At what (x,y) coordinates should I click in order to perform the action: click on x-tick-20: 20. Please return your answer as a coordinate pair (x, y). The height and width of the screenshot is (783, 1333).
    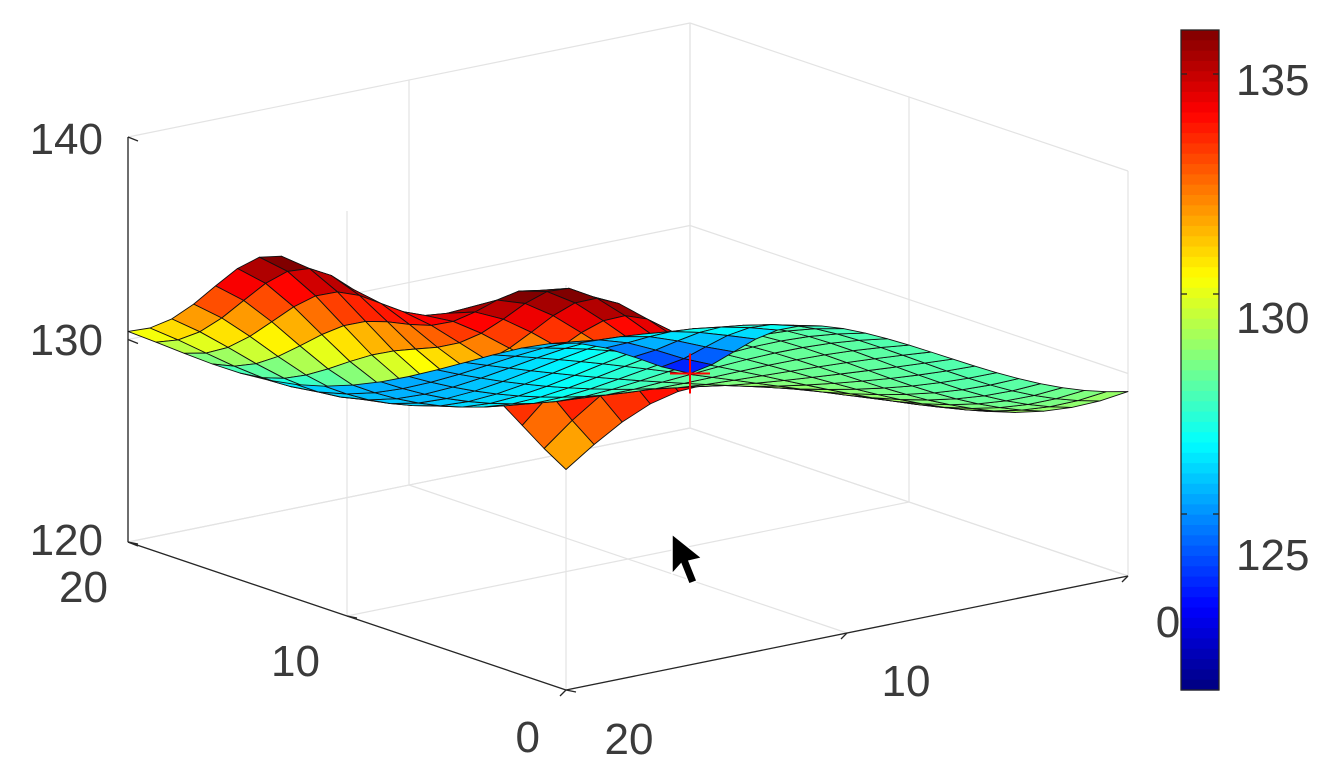
    Looking at the image, I should click on (629, 739).